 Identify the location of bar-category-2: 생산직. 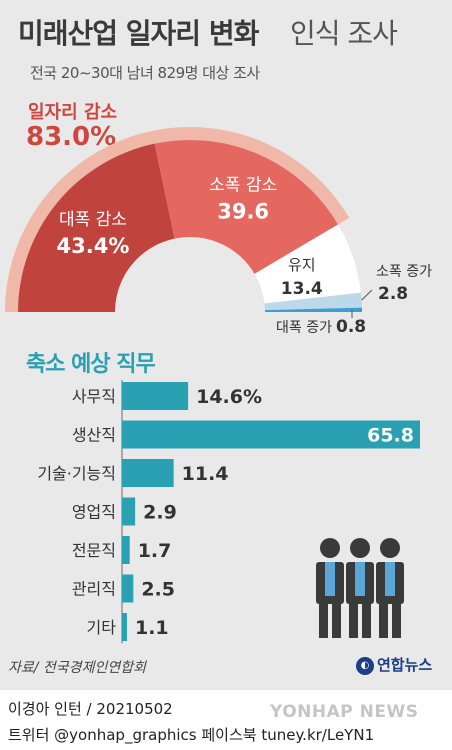
(94, 435).